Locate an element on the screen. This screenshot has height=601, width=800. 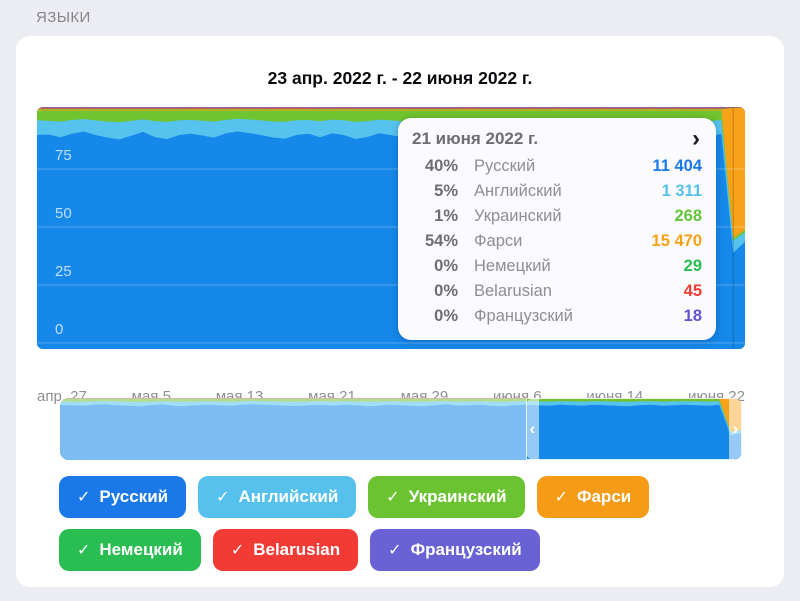
y-axis-label: 25 is located at coordinates (63, 271).